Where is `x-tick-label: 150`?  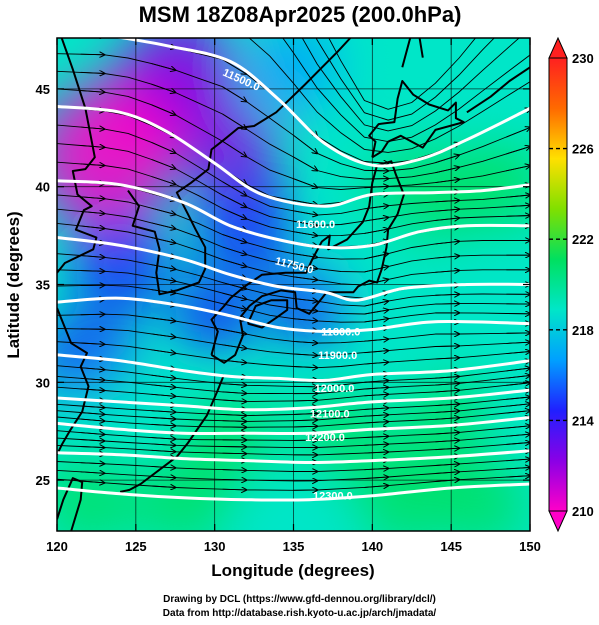
x-tick-label: 150 is located at coordinates (530, 546).